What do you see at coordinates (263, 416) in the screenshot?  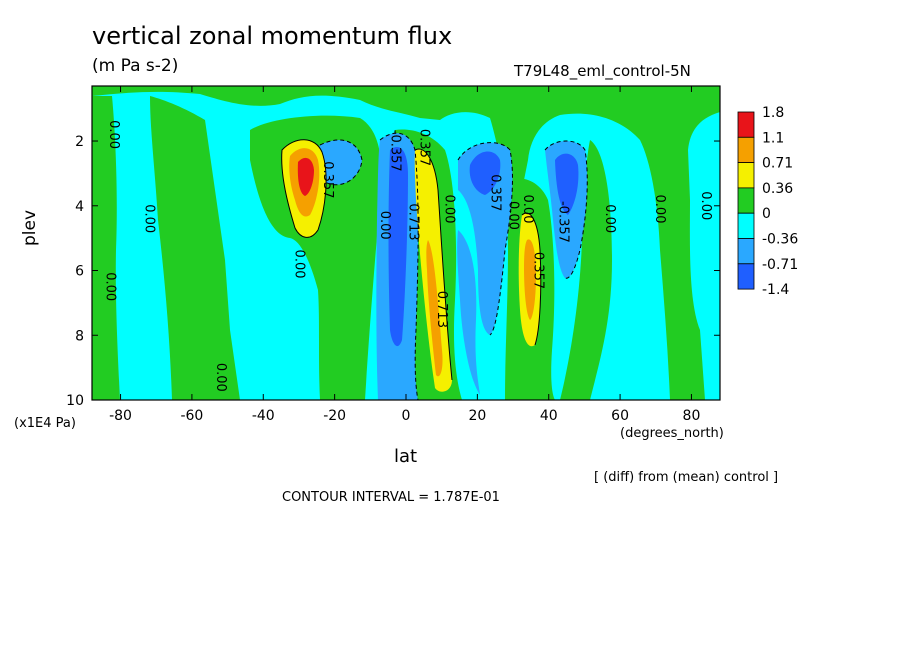 I see `x-tick-label-2: -40` at bounding box center [263, 416].